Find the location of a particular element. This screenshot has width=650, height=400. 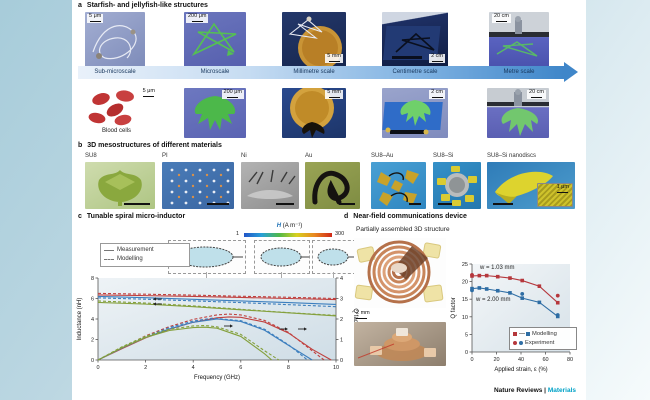

y-axis-label: Inductance (nH) is located at coordinates (80, 319).